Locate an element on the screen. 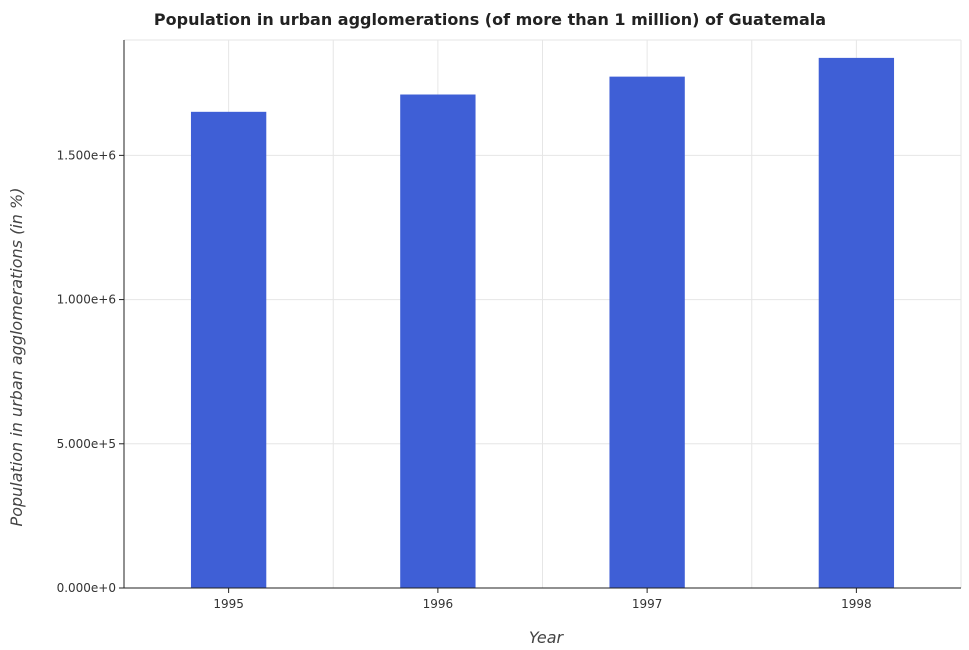 Image resolution: width=969 pixels, height=650 pixels. bar-1996 is located at coordinates (438, 341).